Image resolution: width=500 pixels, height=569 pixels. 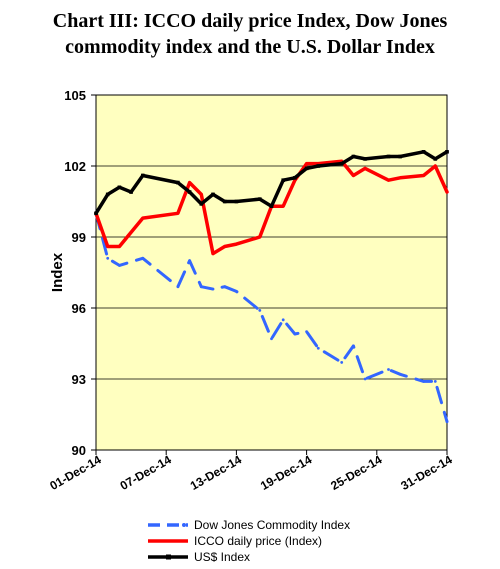 What do you see at coordinates (79, 237) in the screenshot?
I see `y-tick-label: 99` at bounding box center [79, 237].